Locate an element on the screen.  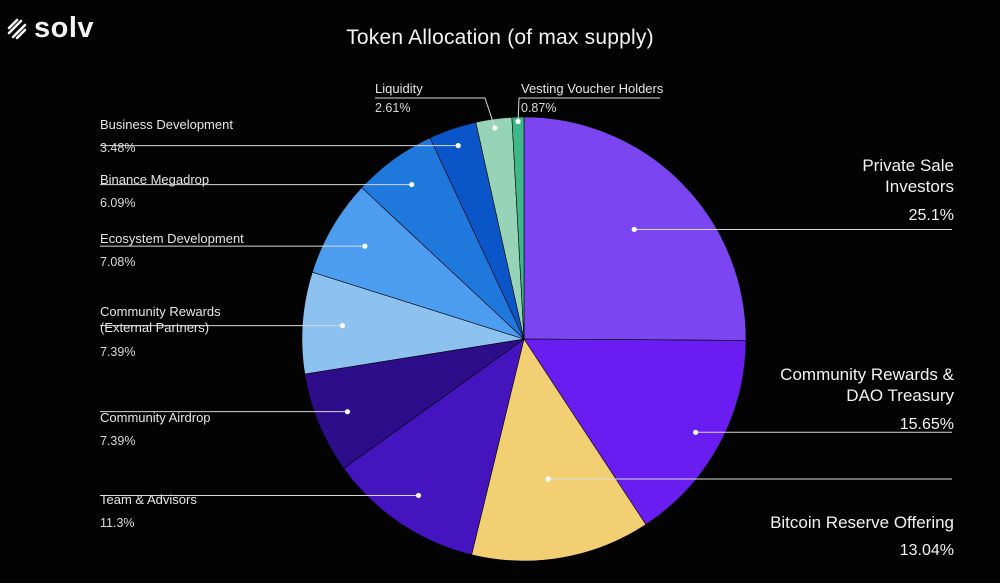
label-value: 3.48% is located at coordinates (118, 148).